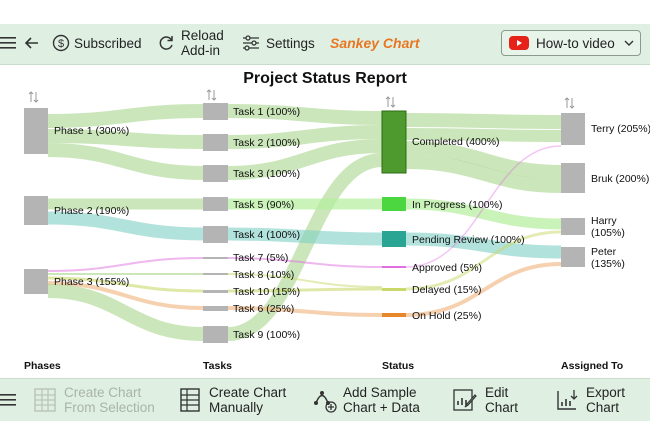 This screenshot has width=650, height=448. What do you see at coordinates (125, 295) in the screenshot?
I see `flow-phase3-task6` at bounding box center [125, 295].